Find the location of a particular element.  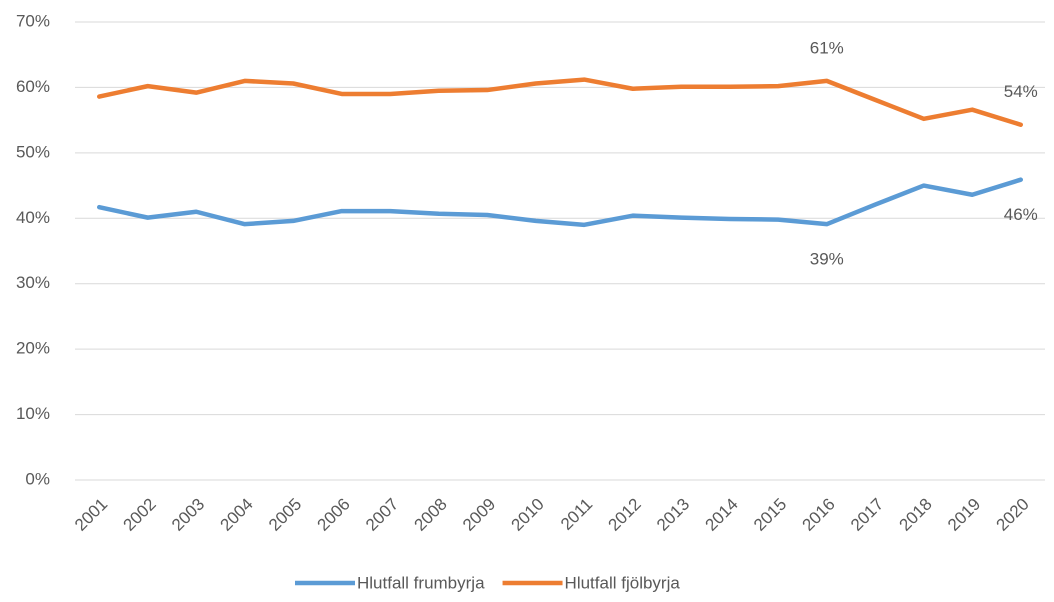

x-tick-label: 2015 is located at coordinates (770, 515).